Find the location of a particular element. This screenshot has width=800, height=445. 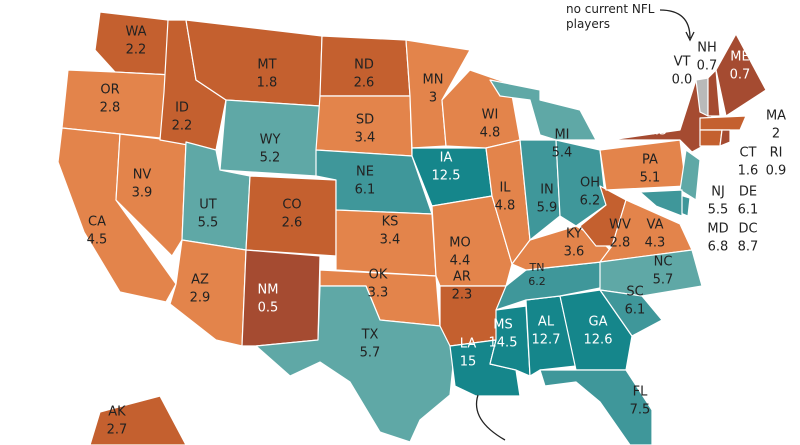

state-value: 1.8 is located at coordinates (267, 83).